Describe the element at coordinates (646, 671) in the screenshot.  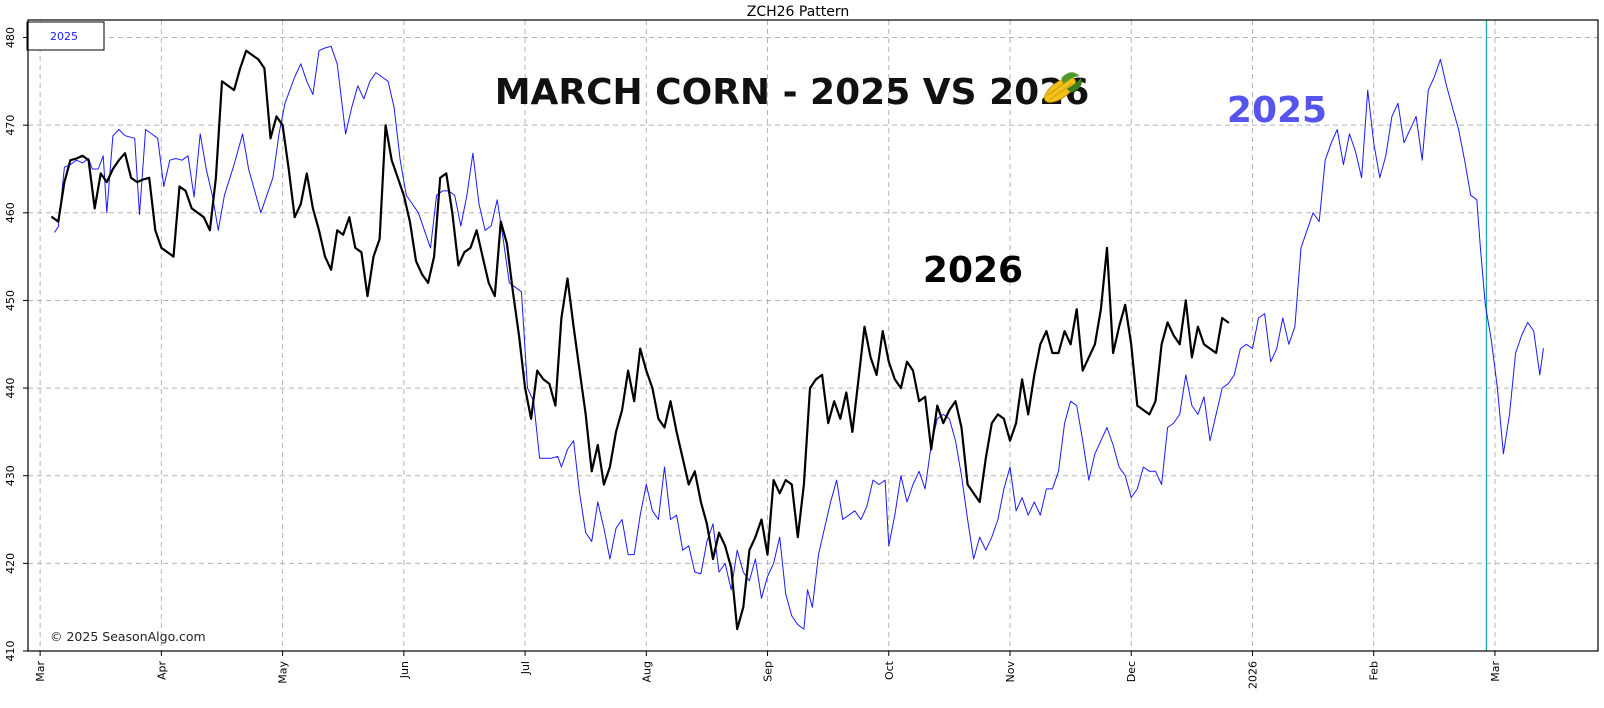
I see `x-tick-label: Aug` at that location.